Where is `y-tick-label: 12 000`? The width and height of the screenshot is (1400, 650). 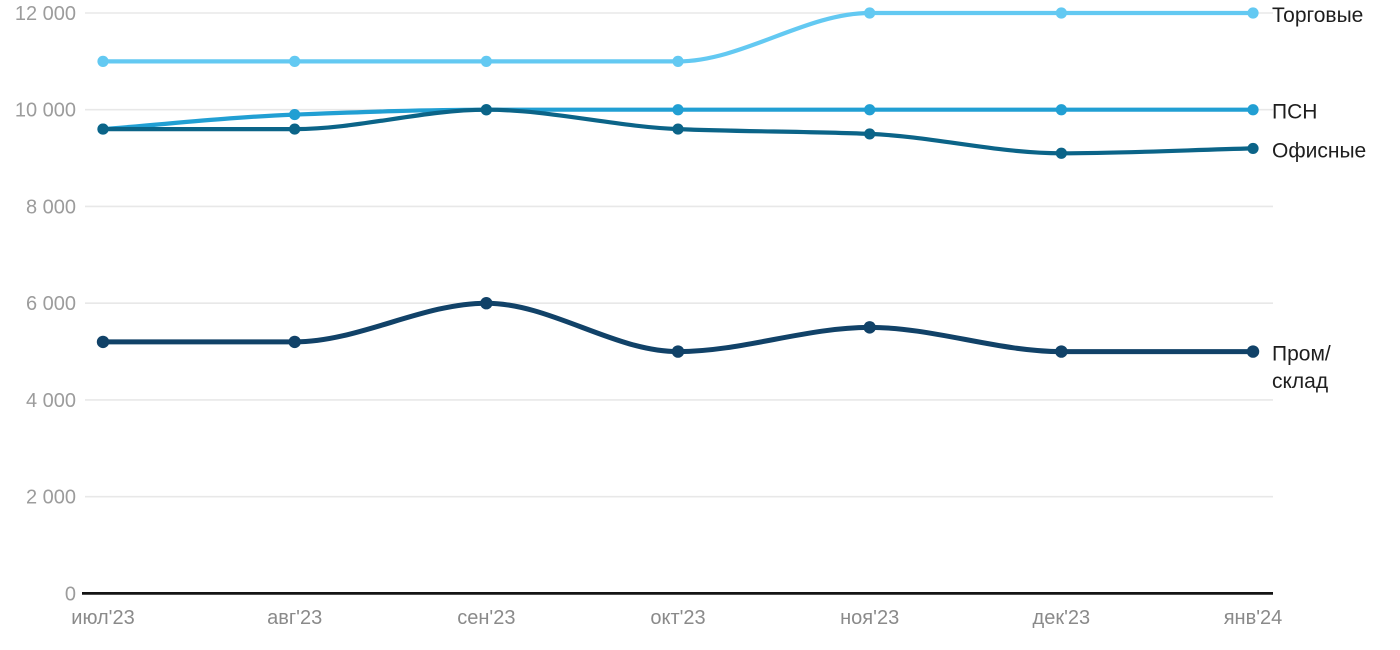 y-tick-label: 12 000 is located at coordinates (45, 14).